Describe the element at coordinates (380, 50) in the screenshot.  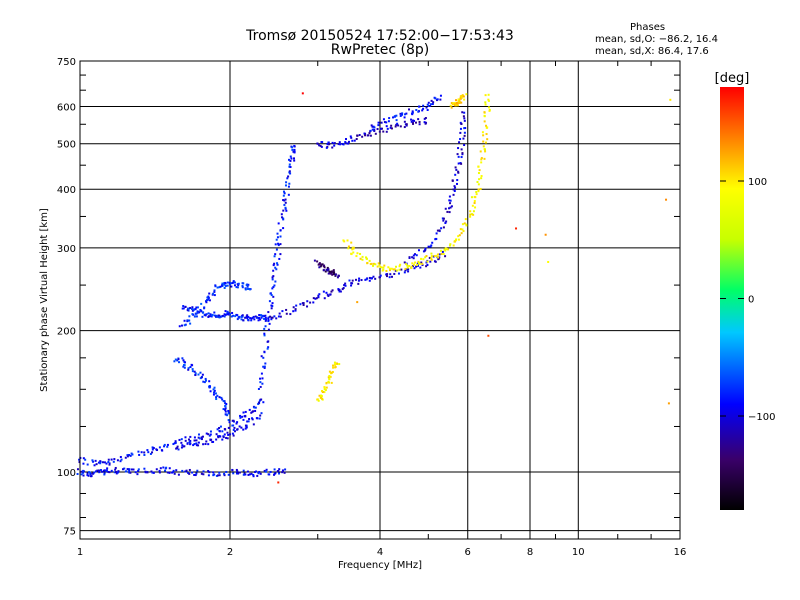
I see `chart-subtitle: RwPretec (8p)` at that location.